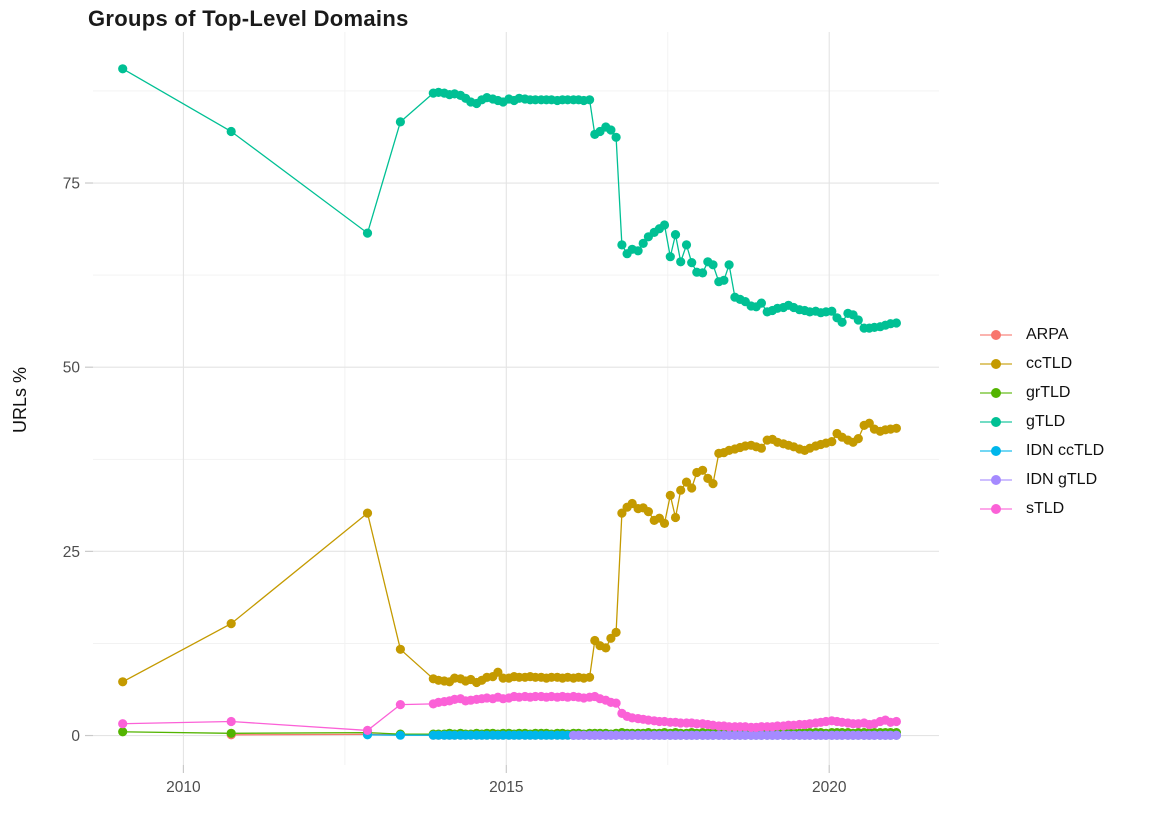 The width and height of the screenshot is (1164, 827). I want to click on y-axis-title: URLs %, so click(20, 400).